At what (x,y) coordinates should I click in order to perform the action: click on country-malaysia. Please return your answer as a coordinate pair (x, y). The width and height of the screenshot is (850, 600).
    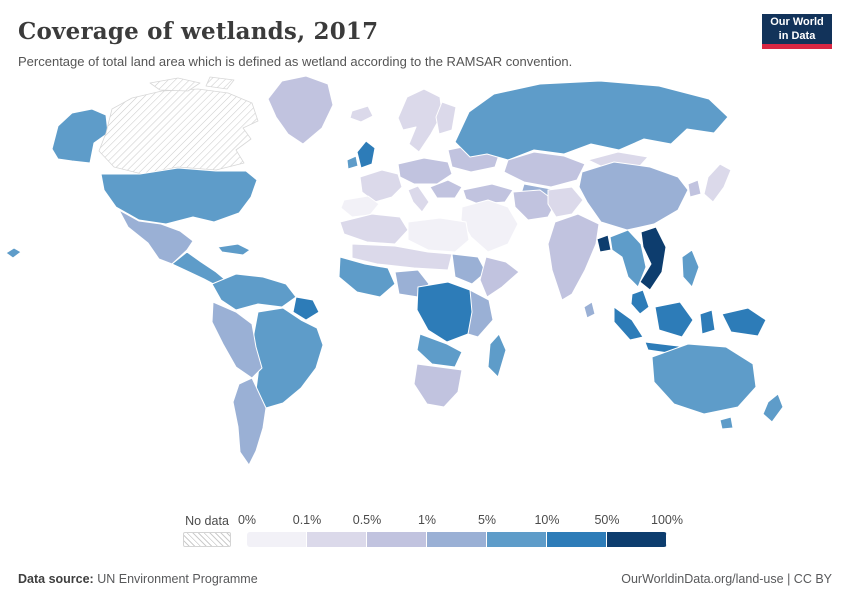
    Looking at the image, I should click on (640, 302).